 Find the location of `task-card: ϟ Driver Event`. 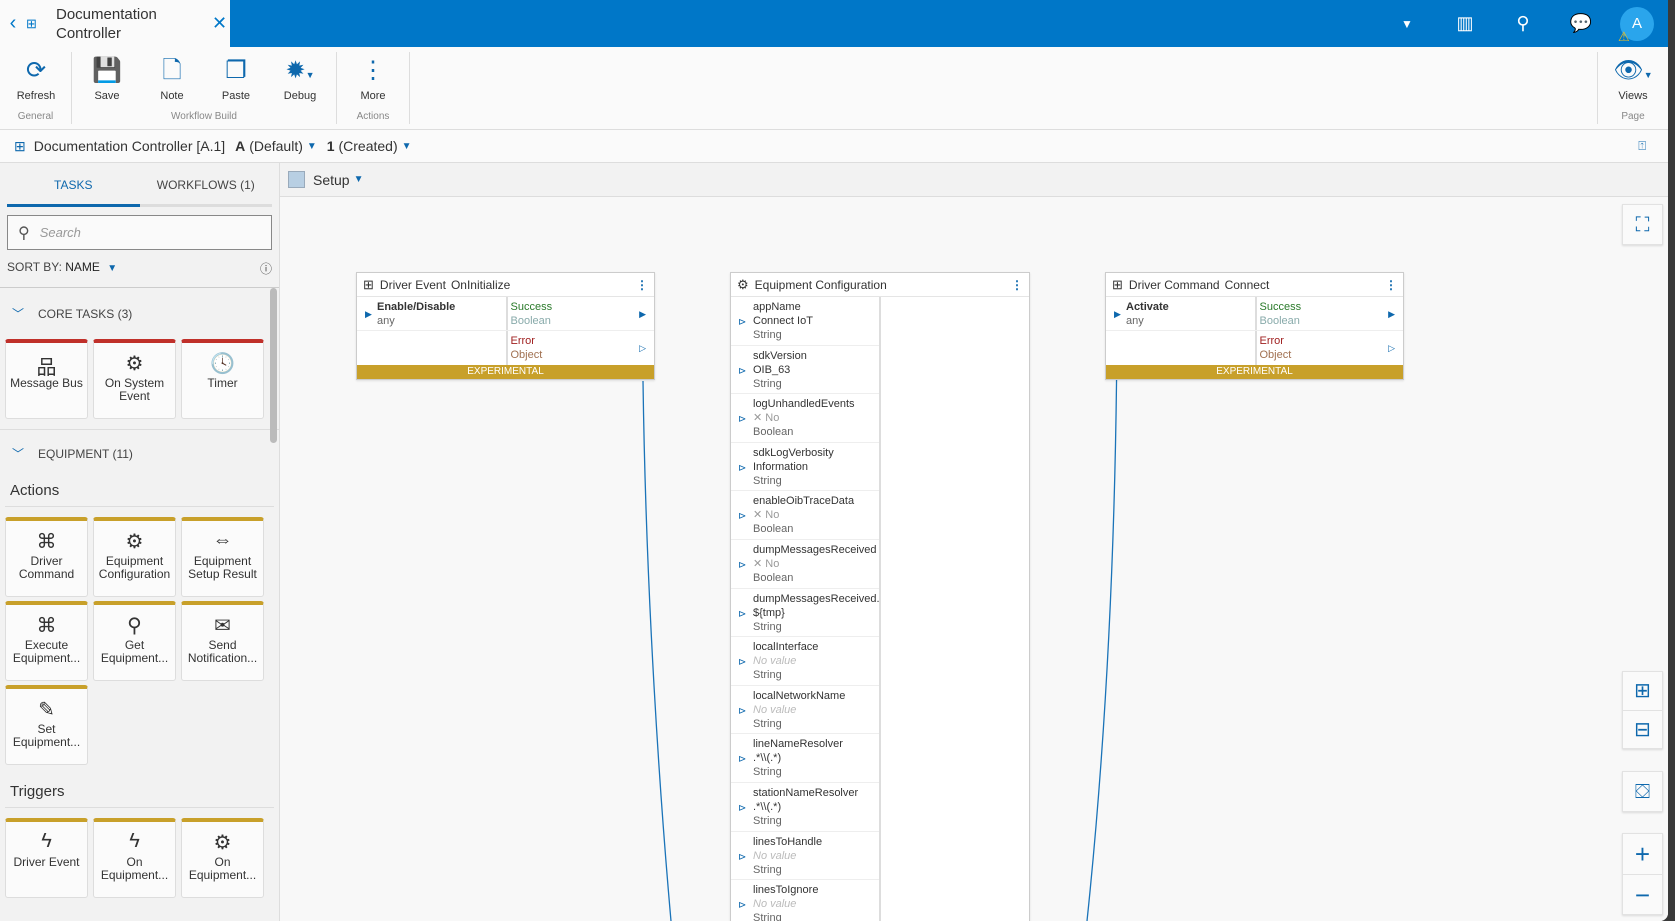

task-card: ϟ Driver Event is located at coordinates (46, 858).